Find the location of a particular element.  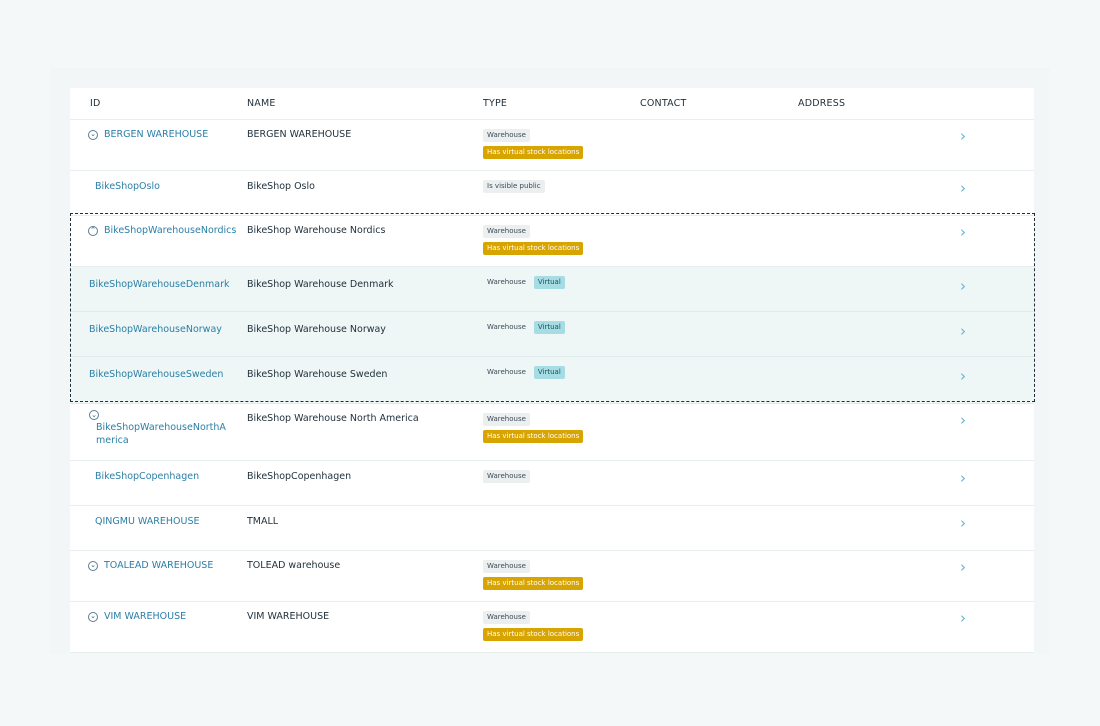

visibility-badge: Is visible public is located at coordinates (514, 186).